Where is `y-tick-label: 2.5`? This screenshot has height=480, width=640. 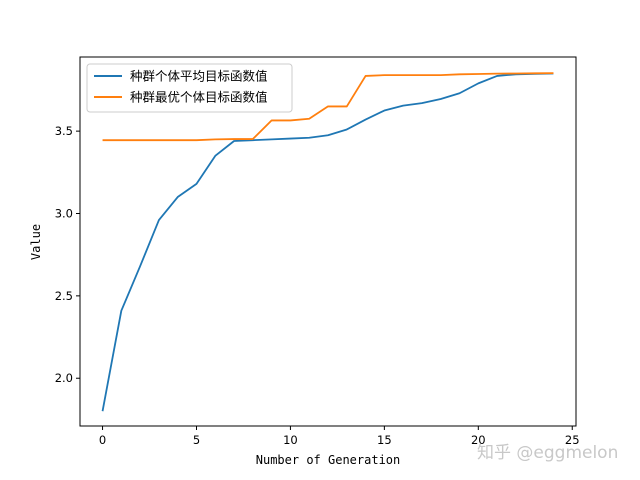 y-tick-label: 2.5 is located at coordinates (64, 296).